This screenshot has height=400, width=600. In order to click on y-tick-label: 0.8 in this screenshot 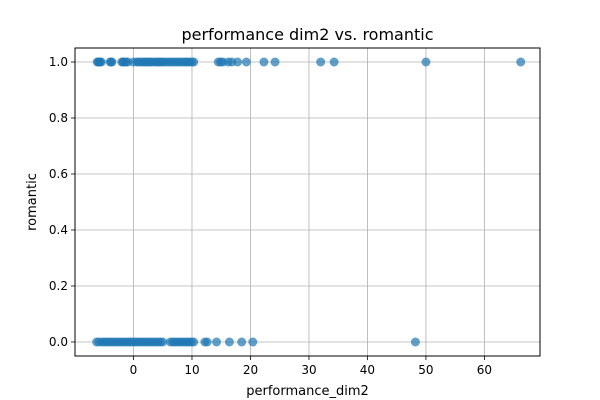, I will do `click(58, 118)`.